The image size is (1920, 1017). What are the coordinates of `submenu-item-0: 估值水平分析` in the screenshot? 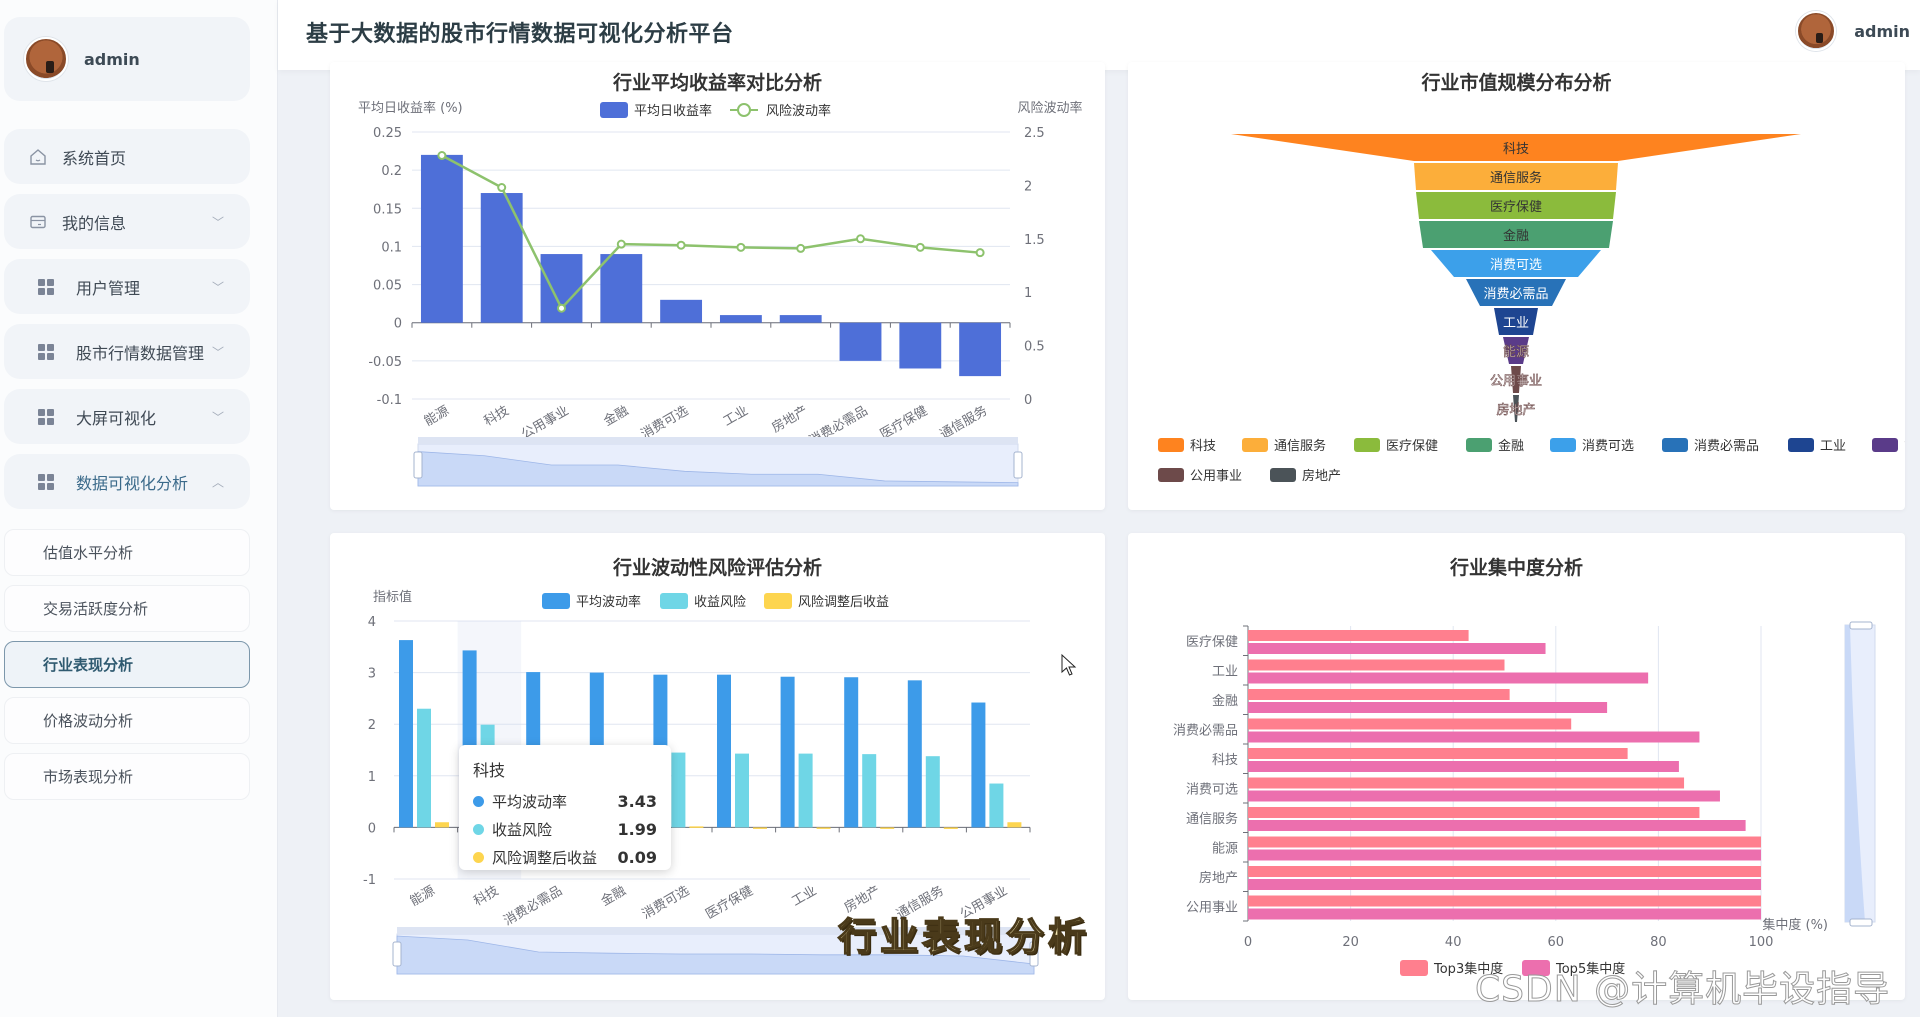 It's located at (127, 552).